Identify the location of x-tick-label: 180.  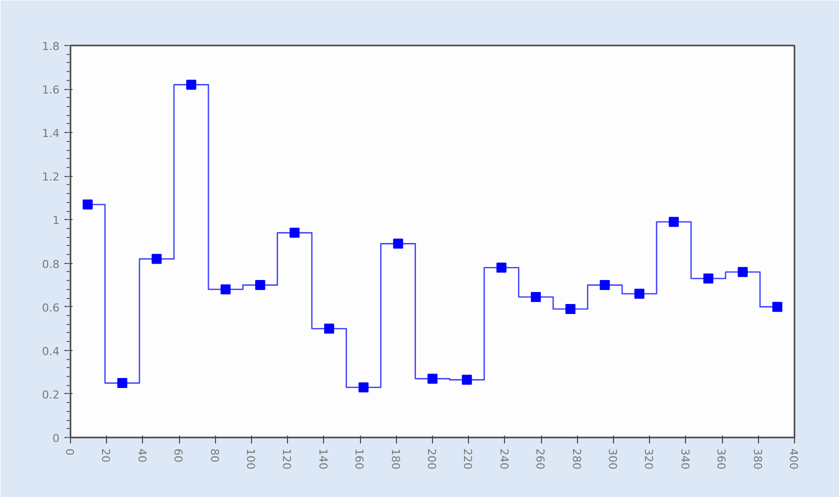
(395, 459).